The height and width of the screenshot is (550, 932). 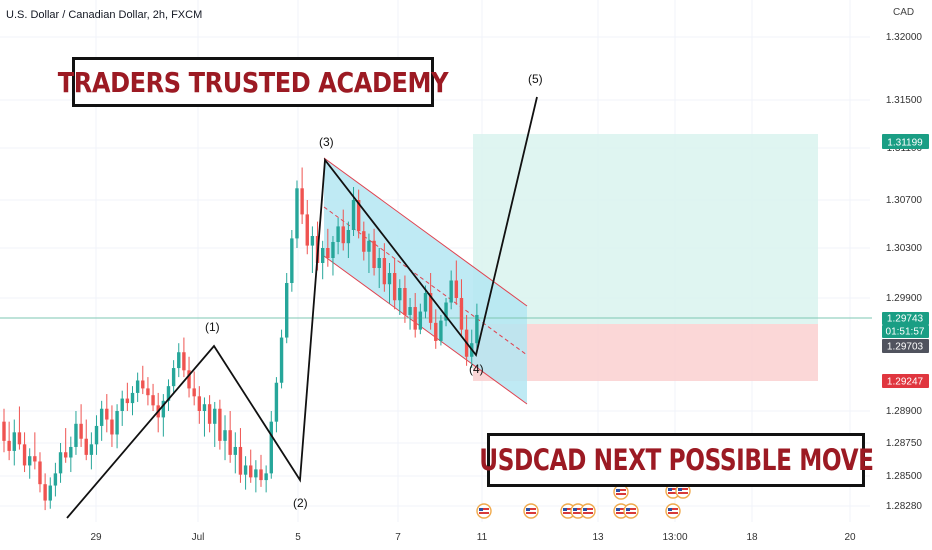 What do you see at coordinates (905, 347) in the screenshot?
I see `price-marker-label-entry: 1.29703` at bounding box center [905, 347].